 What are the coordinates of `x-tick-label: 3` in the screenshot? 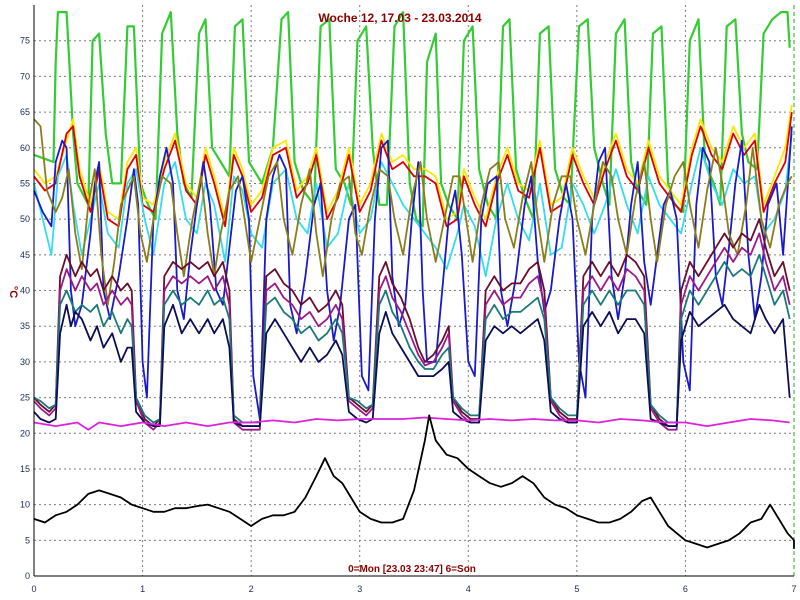 It's located at (359, 589).